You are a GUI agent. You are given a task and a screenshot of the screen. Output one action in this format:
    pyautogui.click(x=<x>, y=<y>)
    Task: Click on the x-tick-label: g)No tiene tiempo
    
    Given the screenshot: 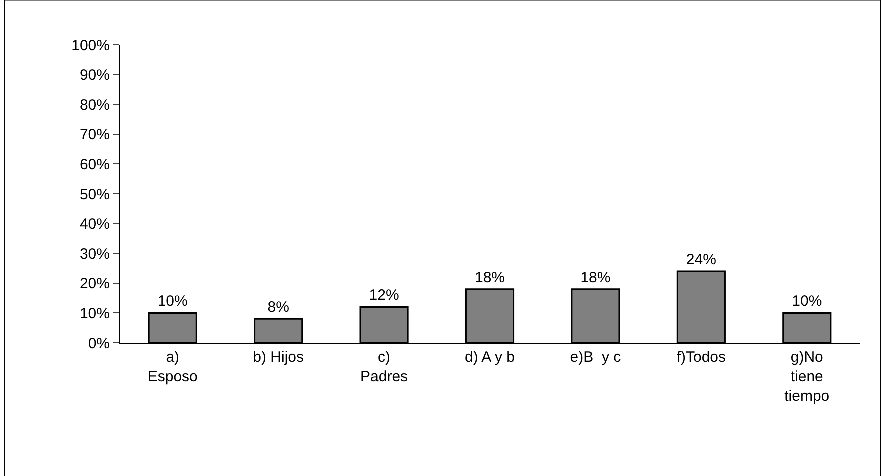 What is the action you would take?
    pyautogui.click(x=807, y=377)
    